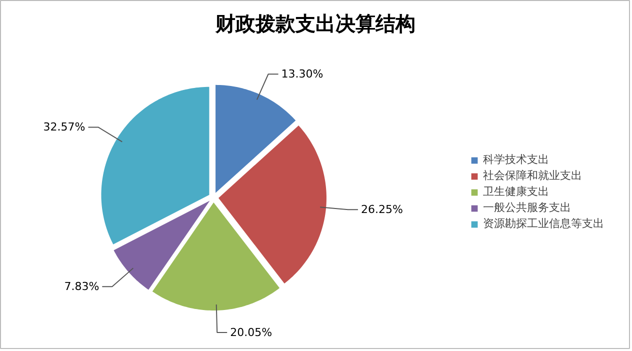 The height and width of the screenshot is (351, 632). I want to click on data-label: 32.57%, so click(64, 127).